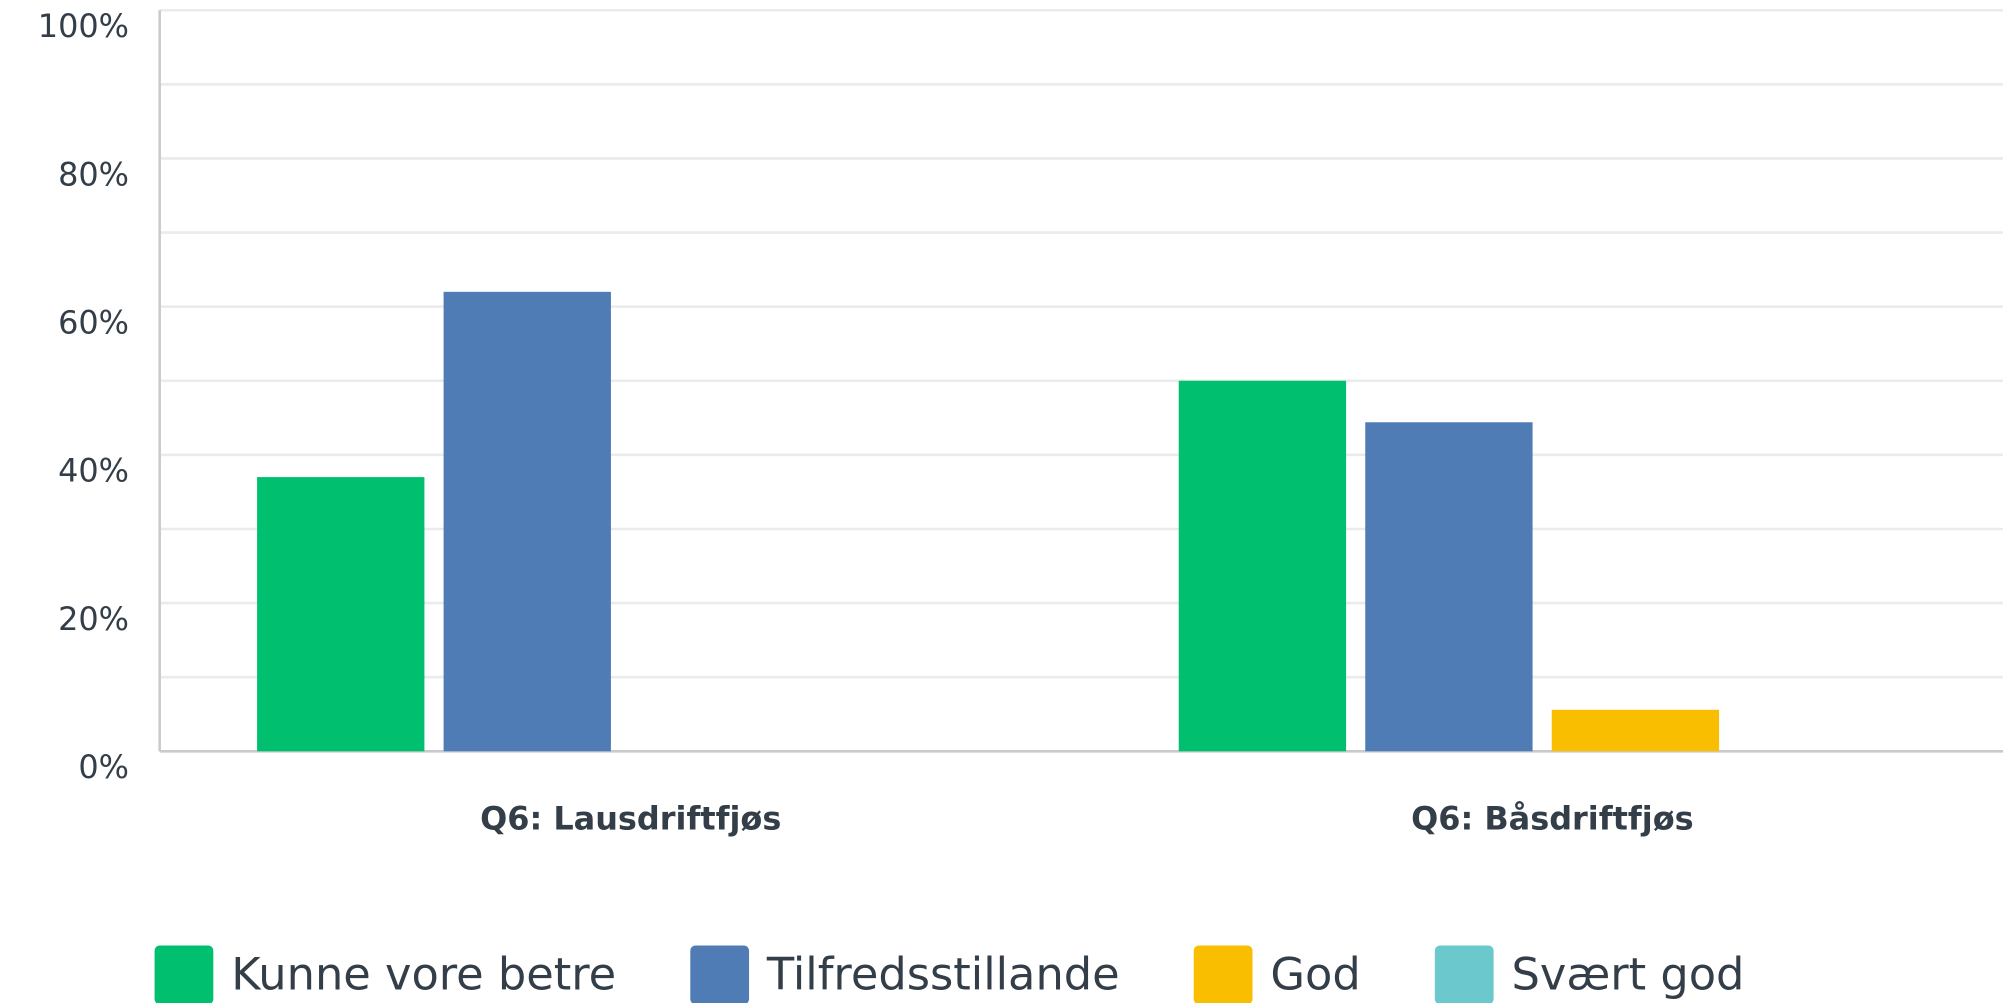  Describe the element at coordinates (1315, 973) in the screenshot. I see `legend-label: God` at that location.